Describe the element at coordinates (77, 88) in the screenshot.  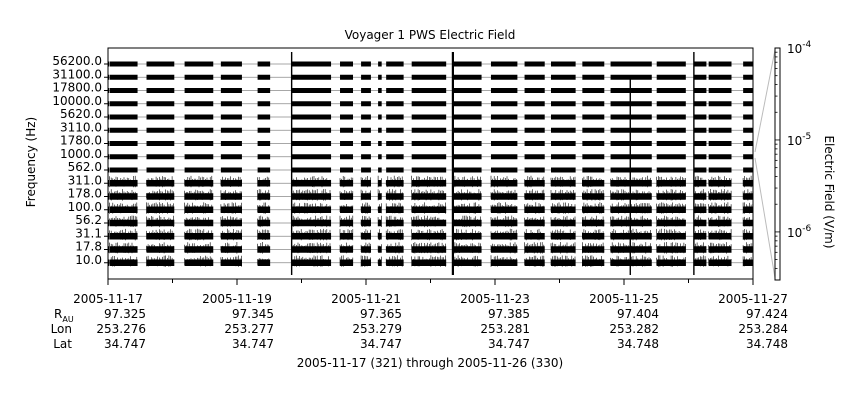
I see `y-tick-label: 17800.0` at that location.